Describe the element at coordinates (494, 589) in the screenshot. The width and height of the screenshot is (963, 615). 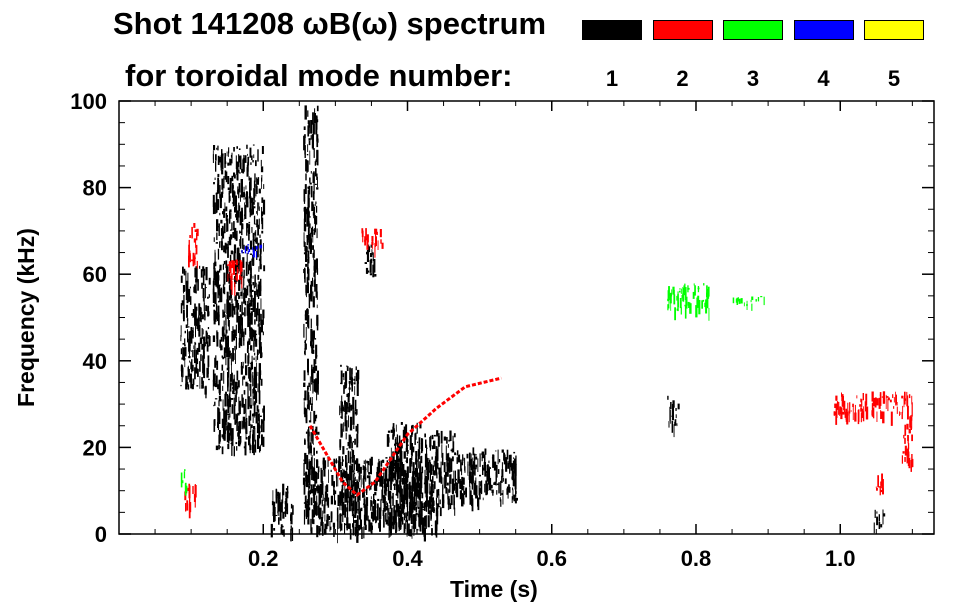
I see `x-axis-label: Time (s)` at that location.